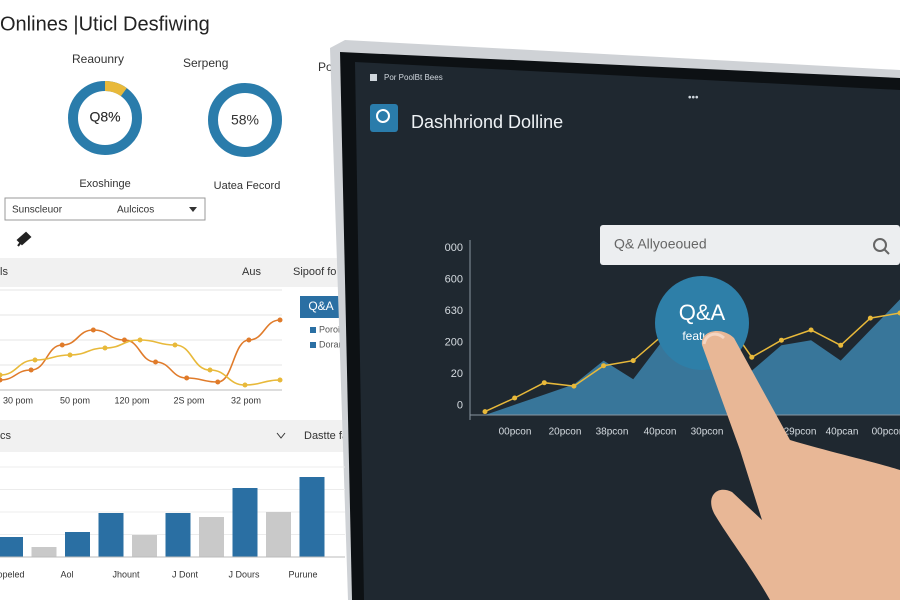 This screenshot has width=900, height=600. What do you see at coordinates (131, 400) in the screenshot?
I see `x-tick-label: 120 pom` at bounding box center [131, 400].